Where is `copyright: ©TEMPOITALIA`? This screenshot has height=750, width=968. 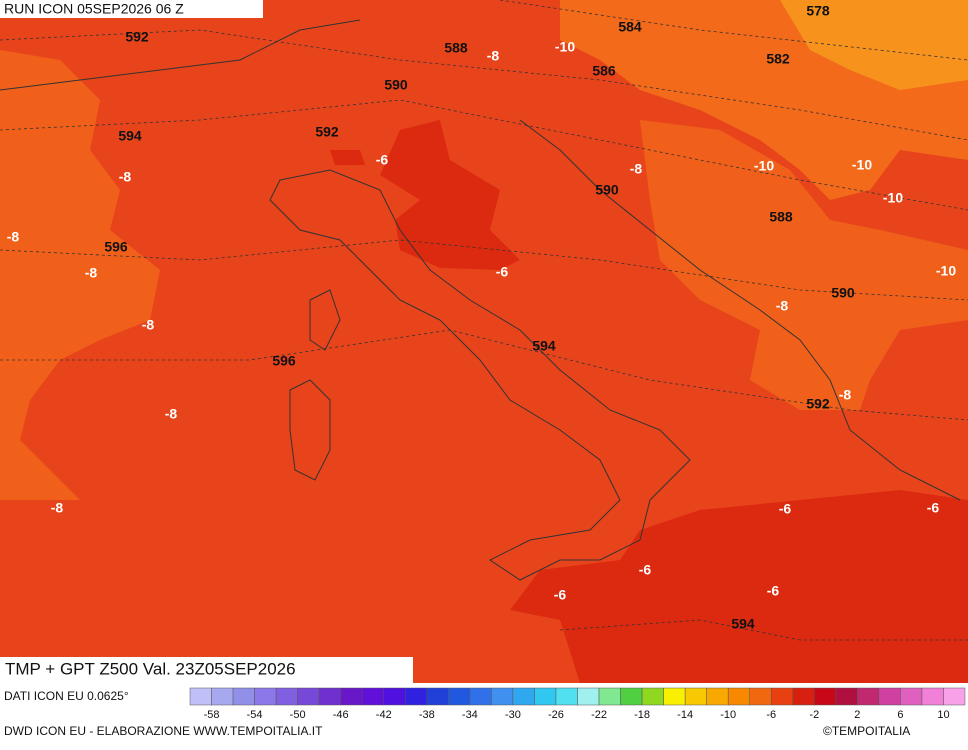 copyright: ©TEMPOITALIA is located at coordinates (867, 731).